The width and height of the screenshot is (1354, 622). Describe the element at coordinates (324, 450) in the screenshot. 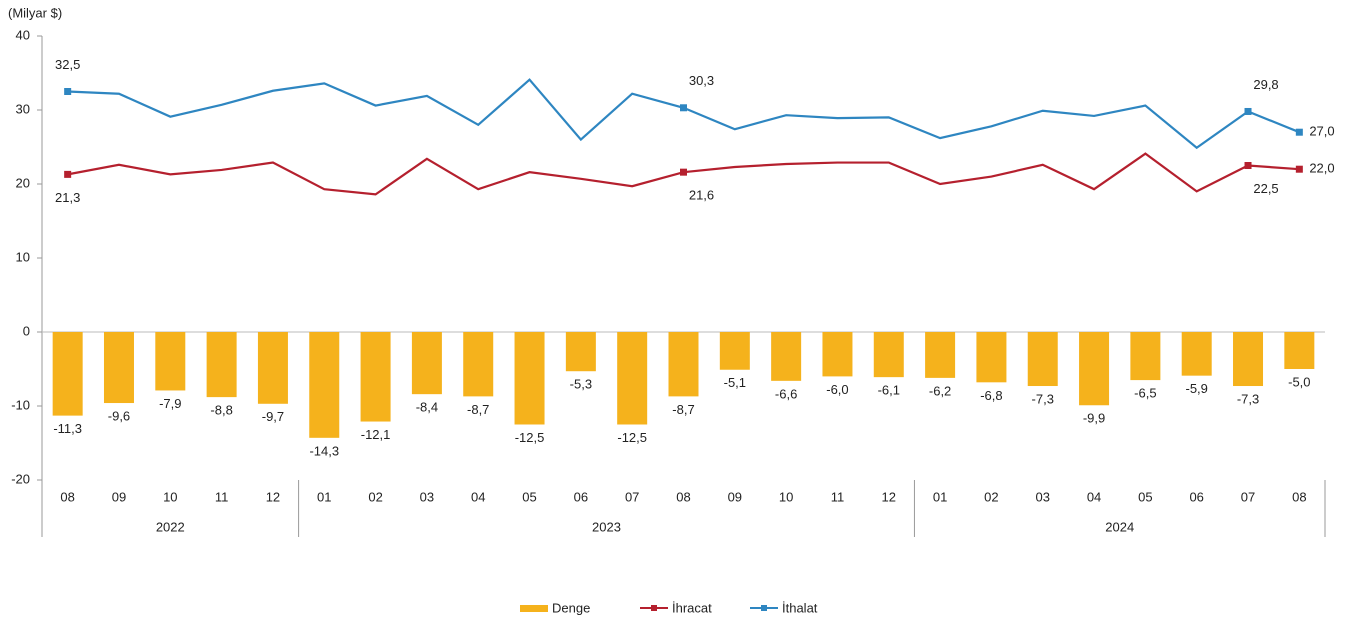

I see `data-label: -14,3` at that location.